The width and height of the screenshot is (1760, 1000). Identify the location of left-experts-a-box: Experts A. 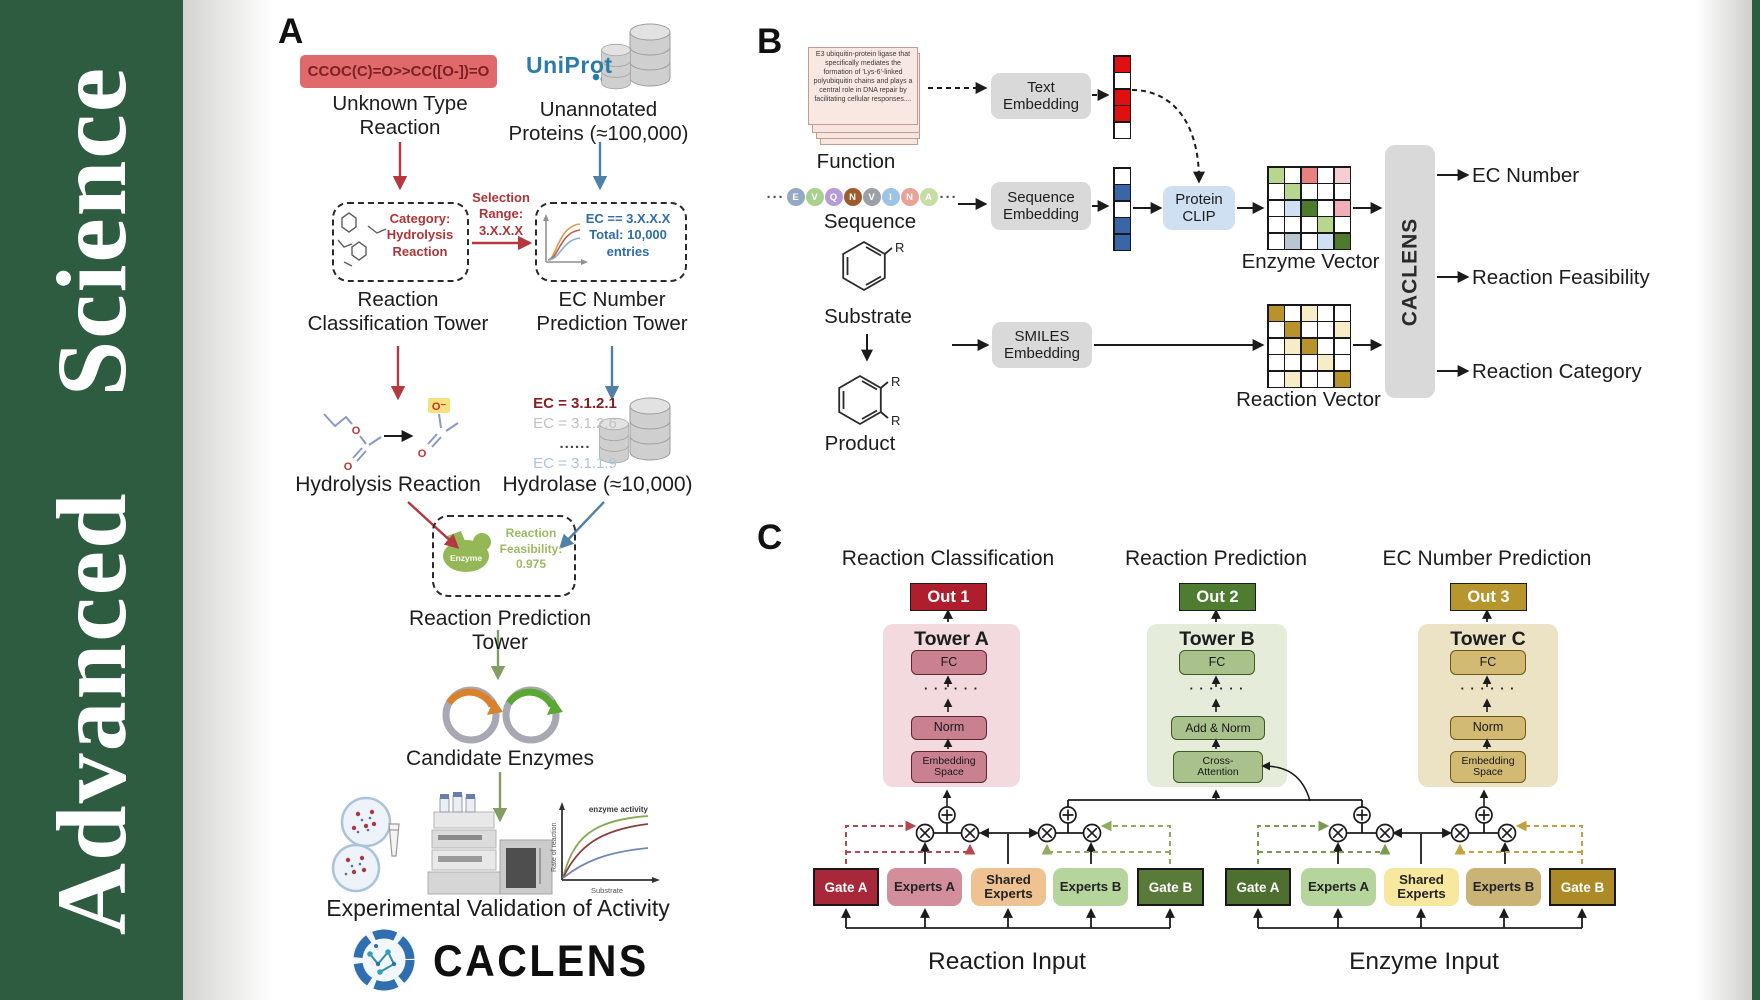
(924, 887).